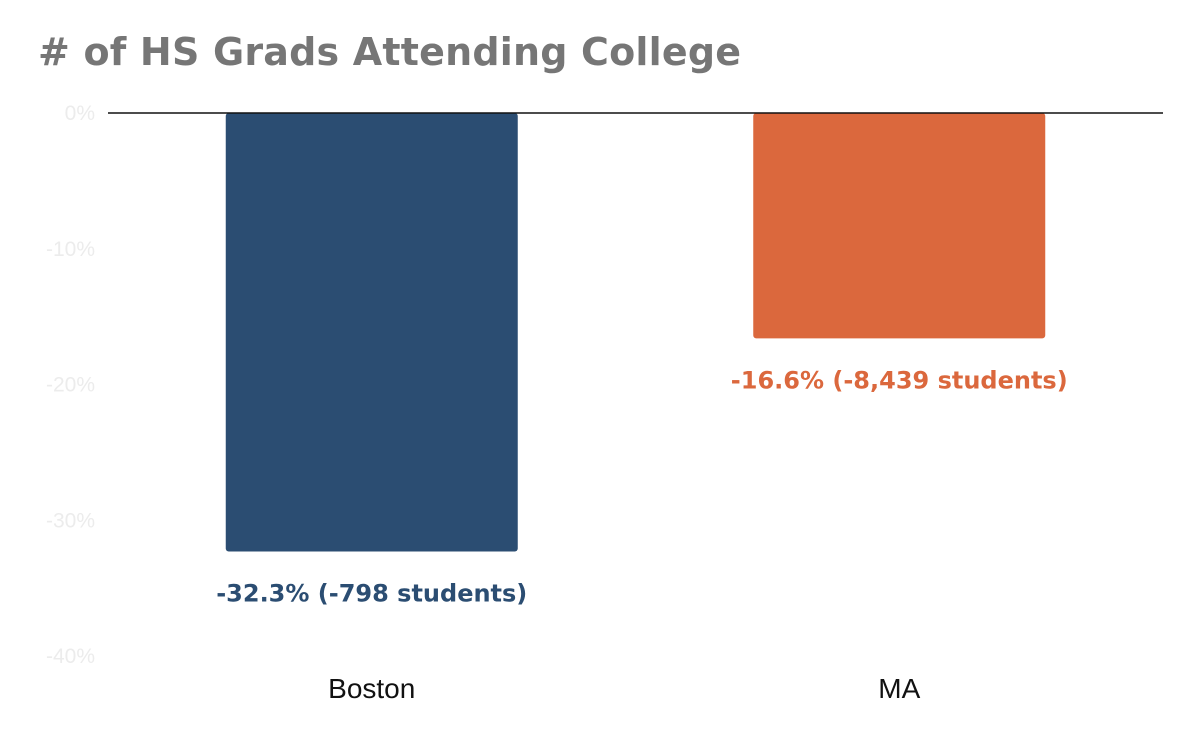 Image resolution: width=1200 pixels, height=742 pixels. I want to click on y-axis-ticks: 0% -10% -20% -30% -40%, so click(70, 385).